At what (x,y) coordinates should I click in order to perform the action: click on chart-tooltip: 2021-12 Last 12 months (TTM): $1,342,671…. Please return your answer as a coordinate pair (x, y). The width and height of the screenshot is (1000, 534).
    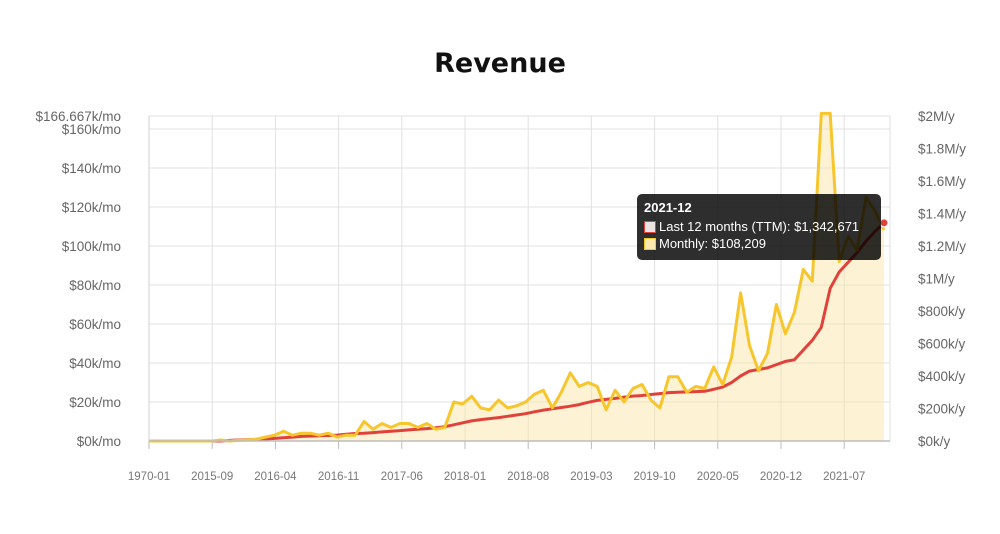
    Looking at the image, I should click on (759, 227).